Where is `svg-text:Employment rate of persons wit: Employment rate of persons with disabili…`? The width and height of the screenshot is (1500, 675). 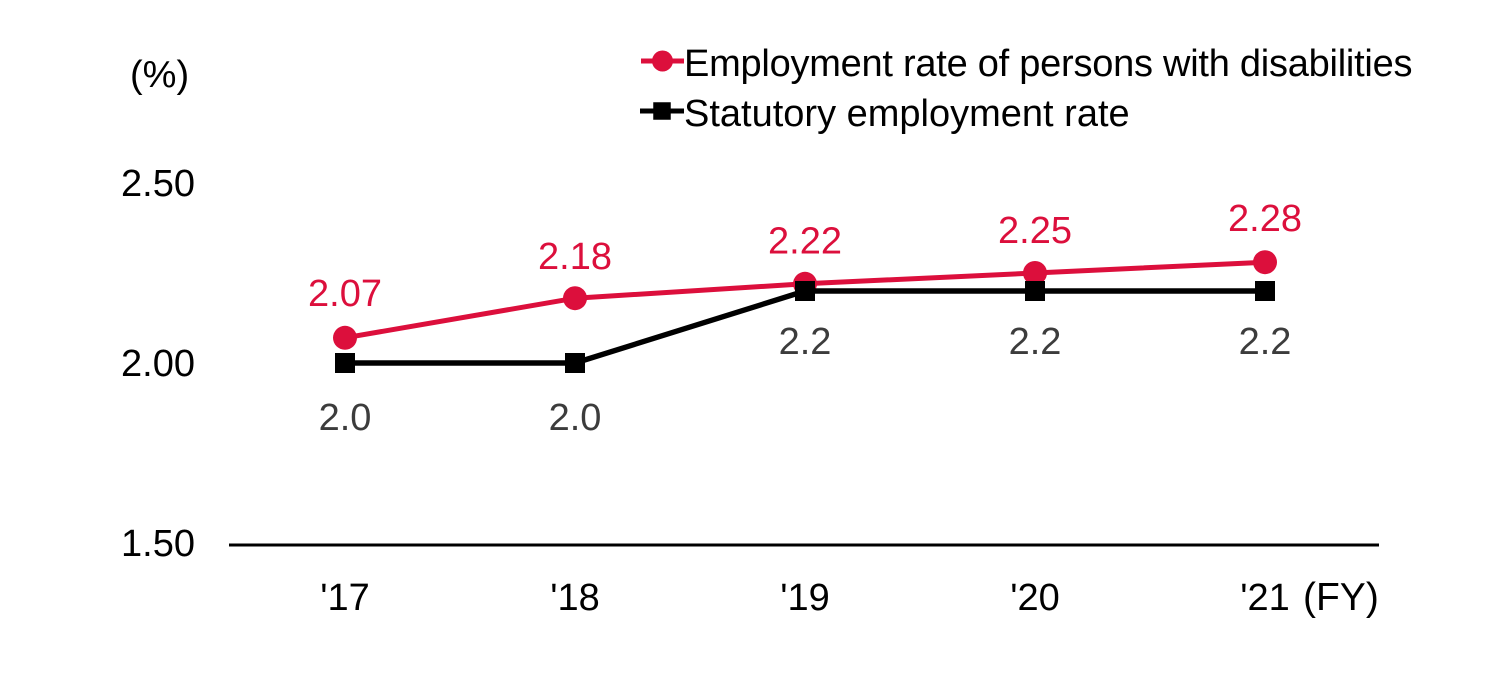
svg-text:Employment rate of persons wit: Employment rate of persons with disabili… is located at coordinates (1048, 64).